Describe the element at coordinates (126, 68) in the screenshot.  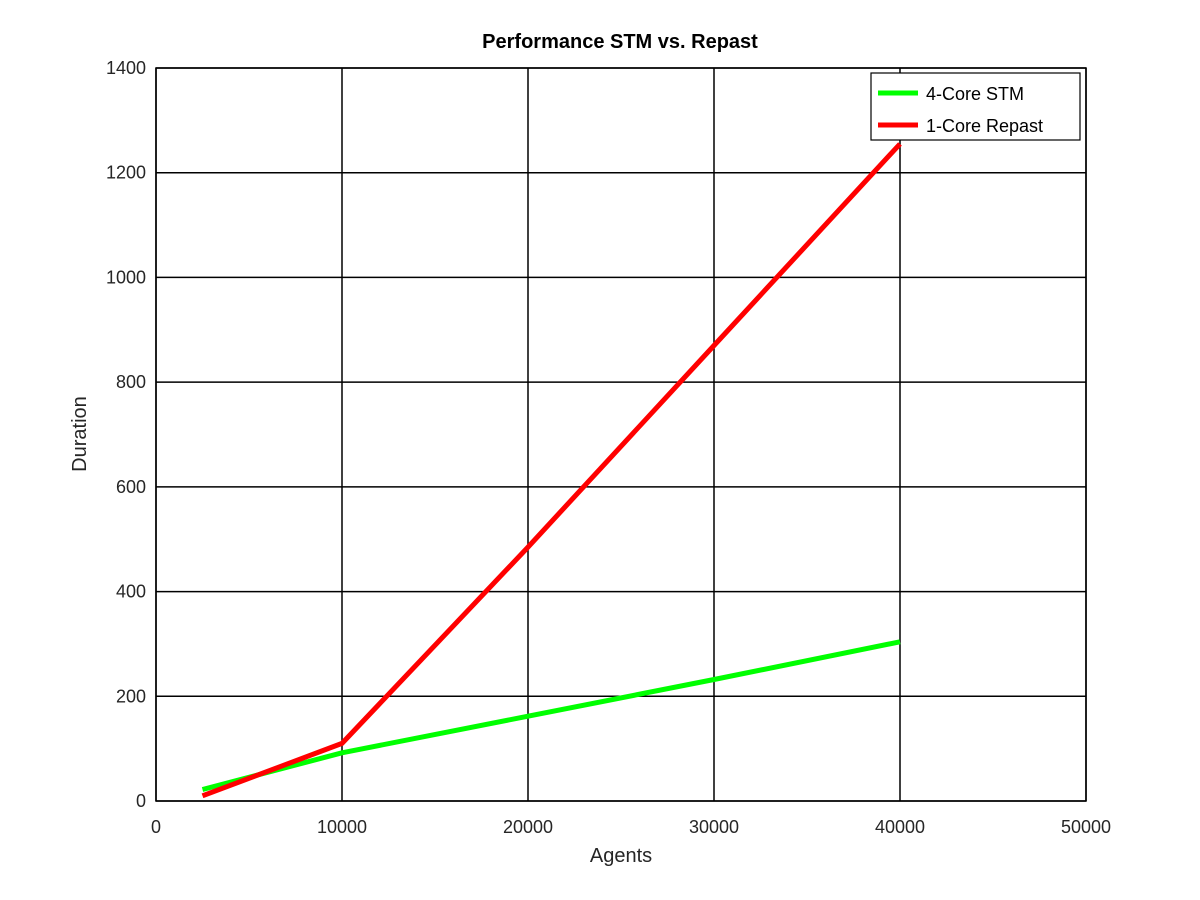
I see `y-tick-label: 1400` at that location.